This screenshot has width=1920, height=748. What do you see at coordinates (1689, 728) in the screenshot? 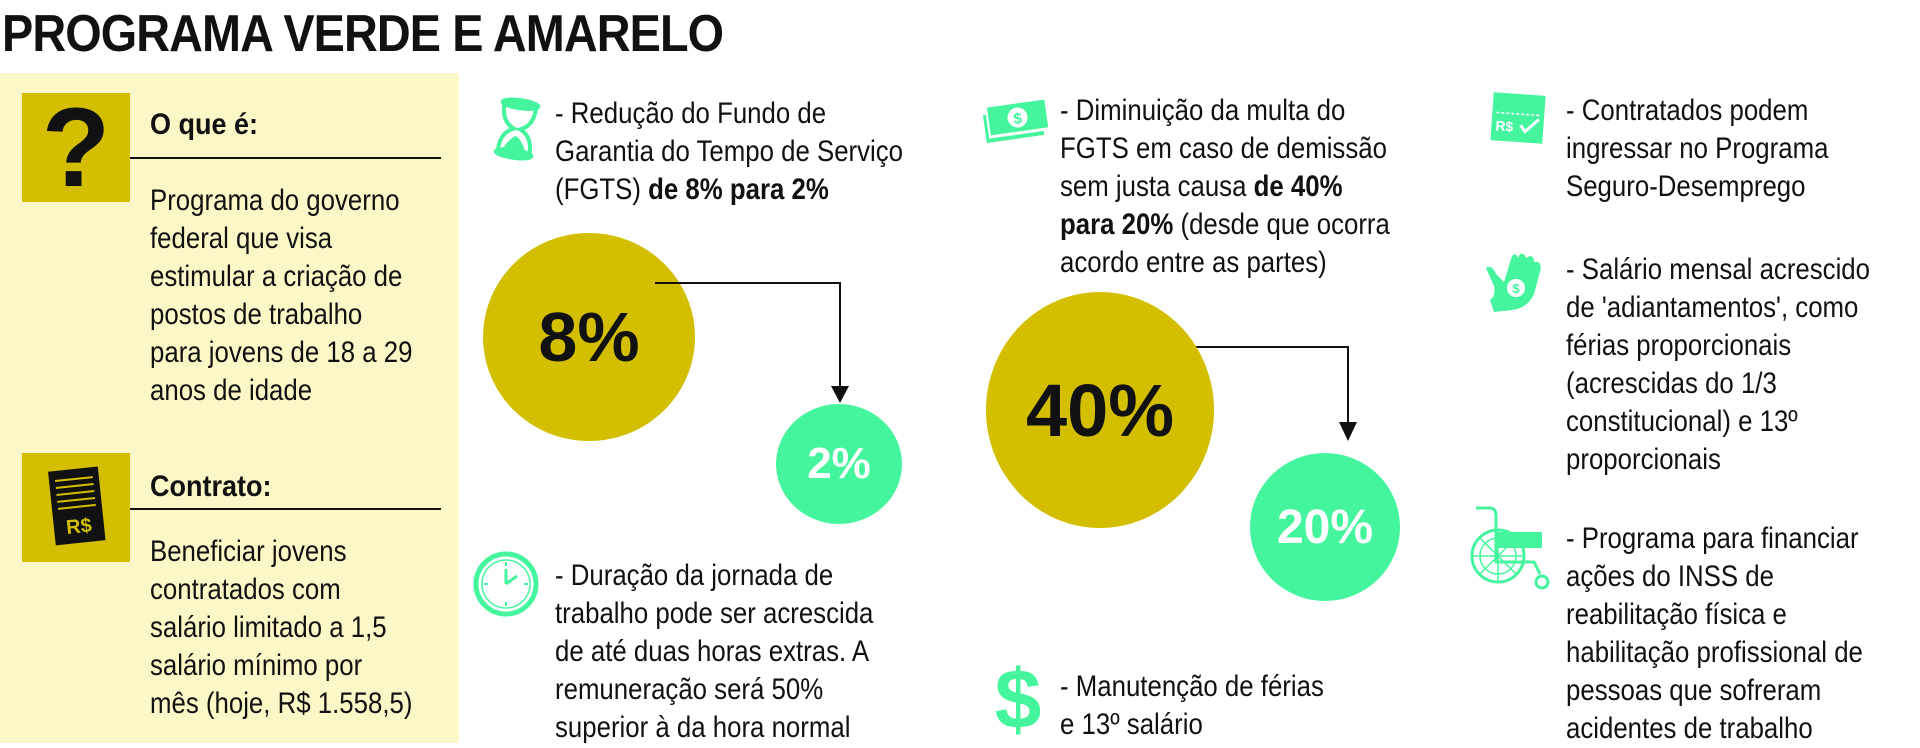
I see `text: acidentes de trabalho` at bounding box center [1689, 728].